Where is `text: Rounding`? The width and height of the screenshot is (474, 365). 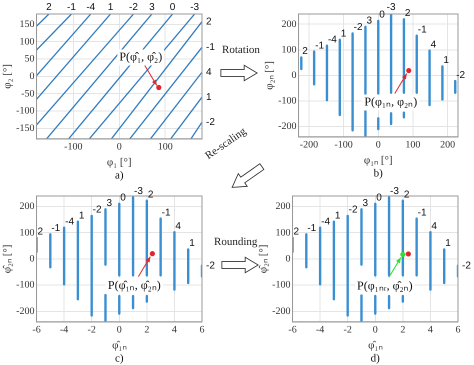
text: Rounding is located at coordinates (236, 242).